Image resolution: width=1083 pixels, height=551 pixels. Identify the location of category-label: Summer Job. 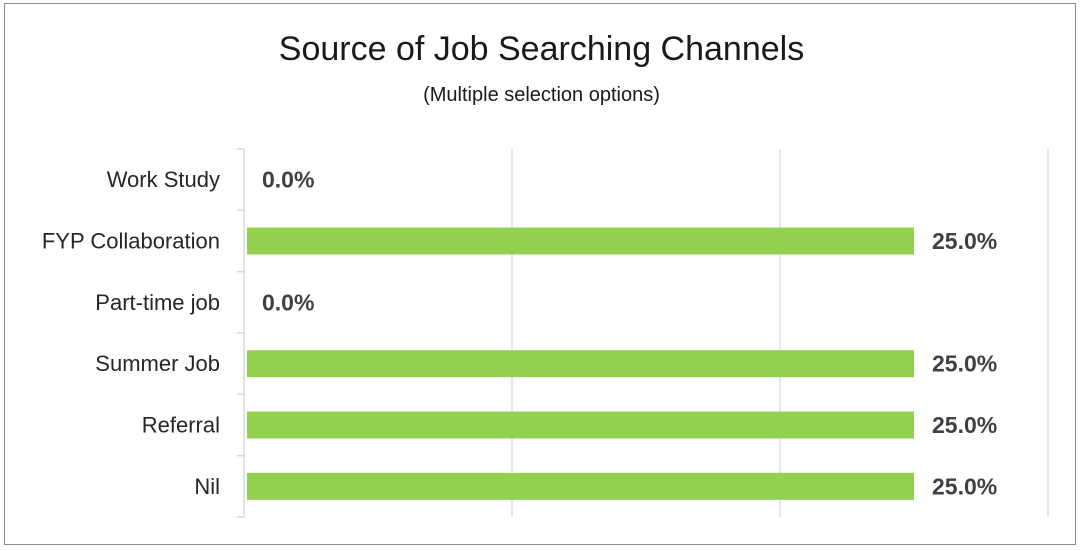
(157, 363).